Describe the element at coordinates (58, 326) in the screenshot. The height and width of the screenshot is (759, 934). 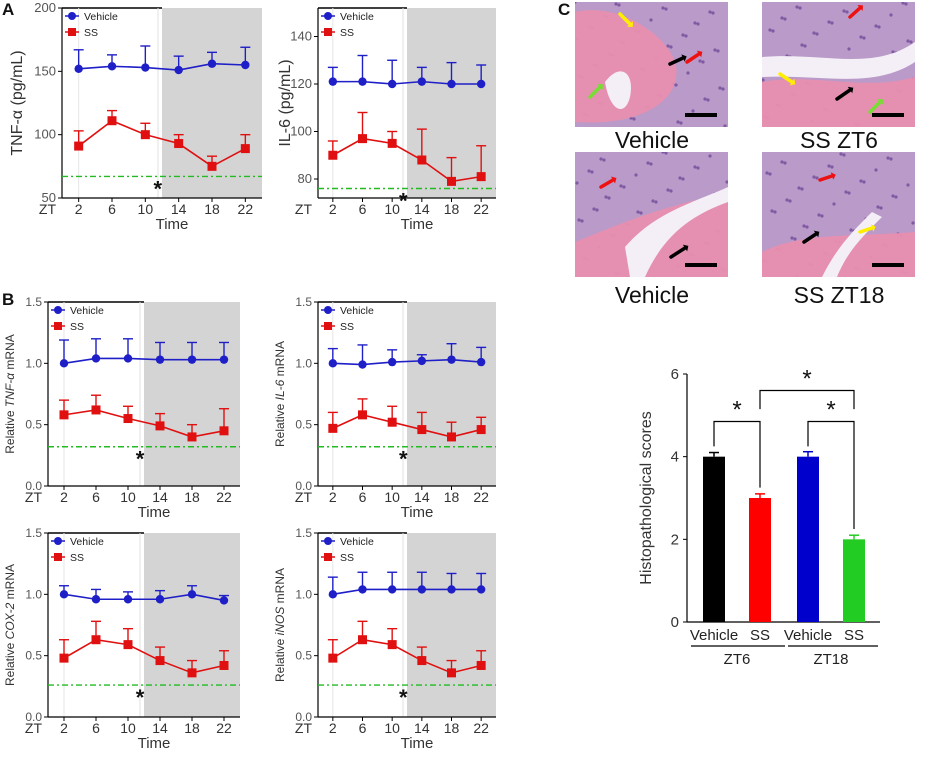
I see `legend-ss-marker` at that location.